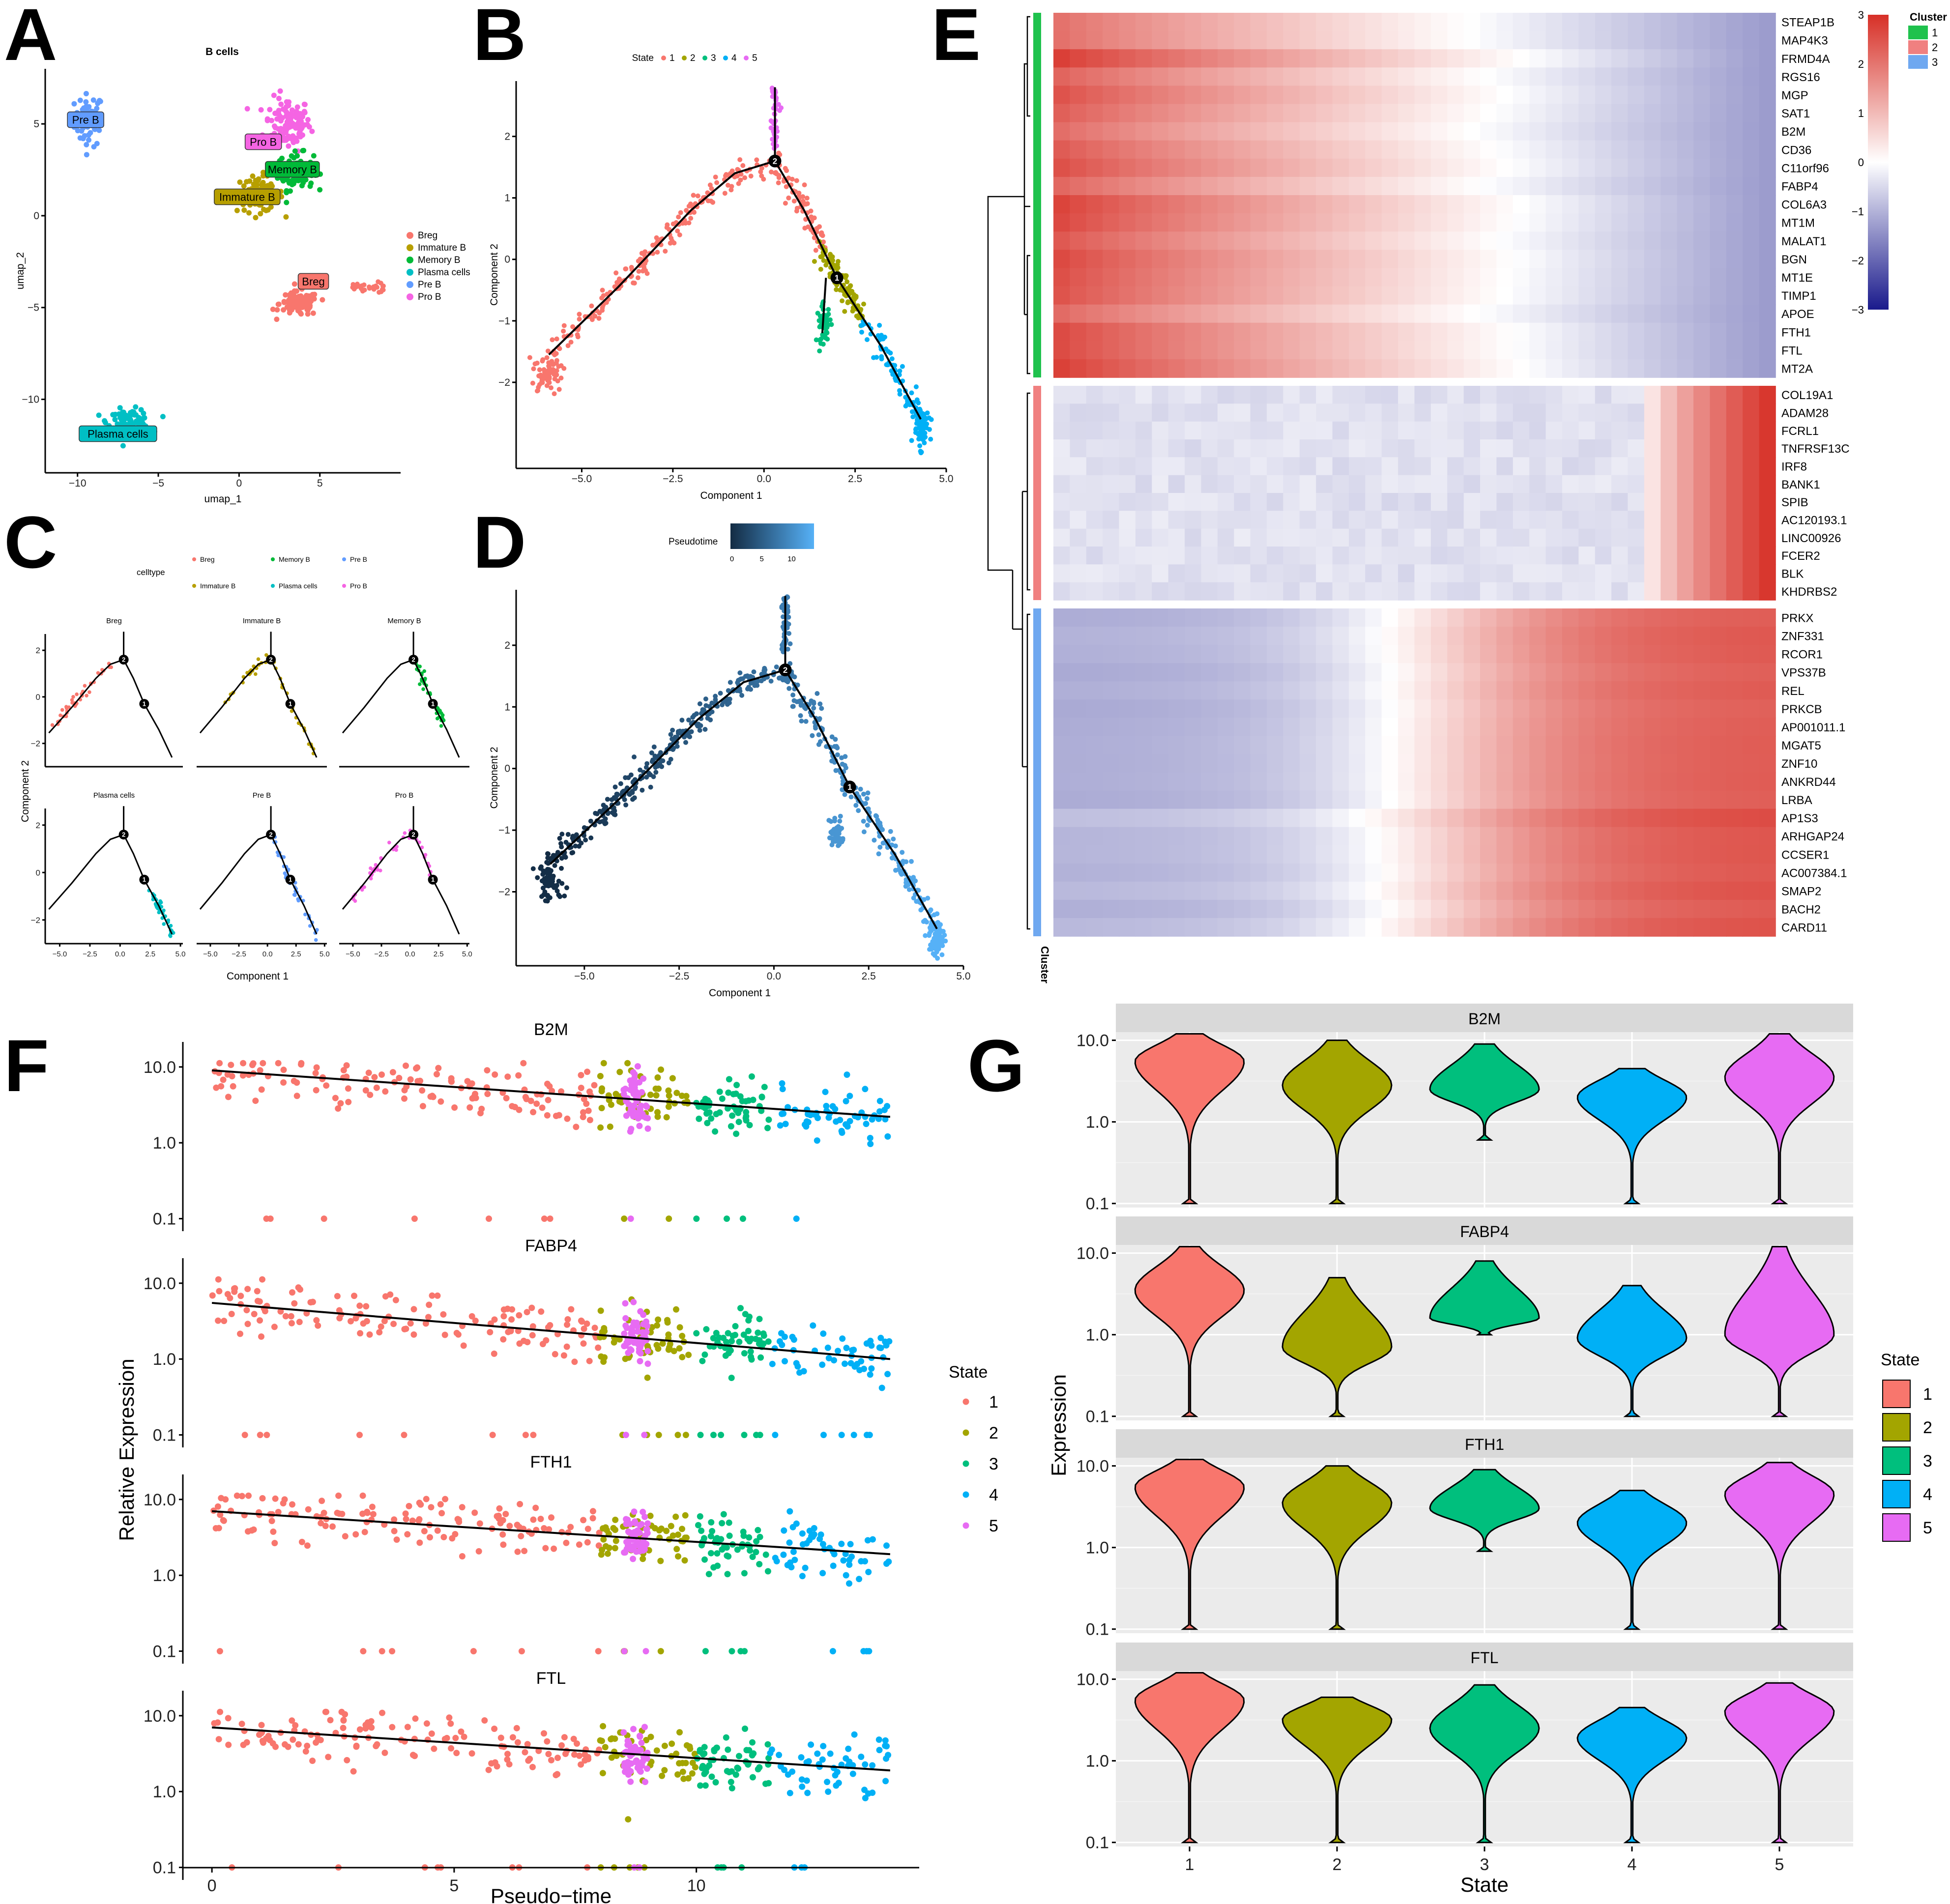 The image size is (1950, 1904). What do you see at coordinates (507, 259) in the screenshot?
I see `y-tick-label: 0` at bounding box center [507, 259].